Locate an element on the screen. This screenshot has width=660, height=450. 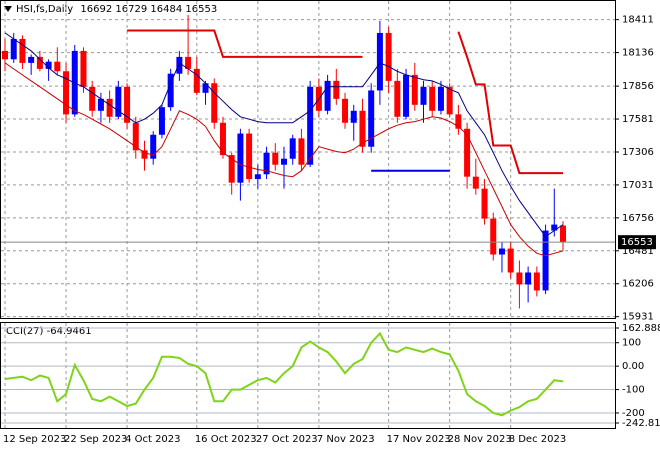
y-tick-label: 16756 is located at coordinates (638, 218).